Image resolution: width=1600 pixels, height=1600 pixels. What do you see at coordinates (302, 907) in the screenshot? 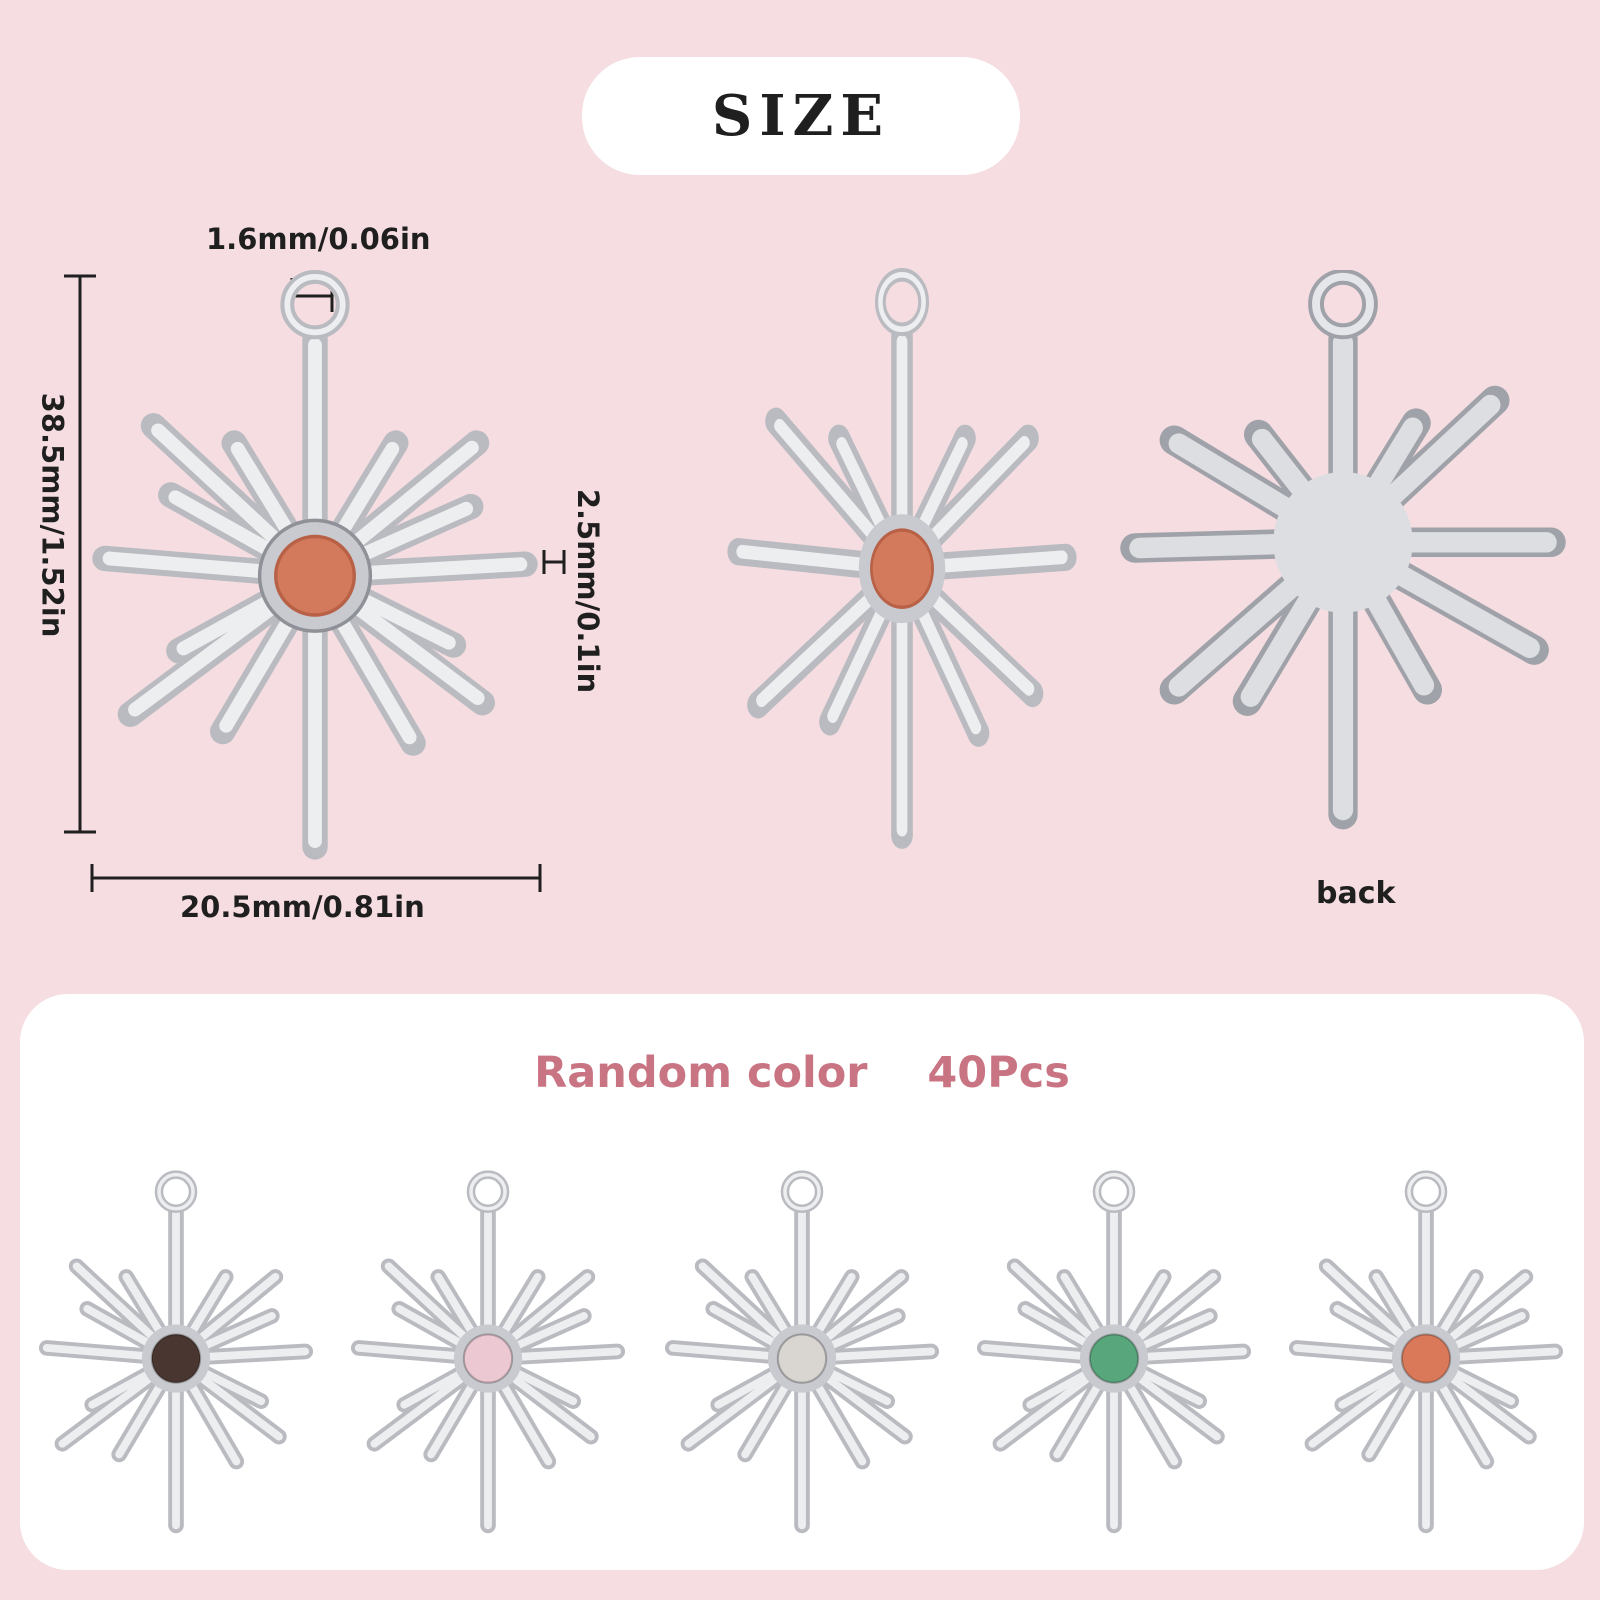
I see `width-label: 20.5mm/0.81in` at bounding box center [302, 907].